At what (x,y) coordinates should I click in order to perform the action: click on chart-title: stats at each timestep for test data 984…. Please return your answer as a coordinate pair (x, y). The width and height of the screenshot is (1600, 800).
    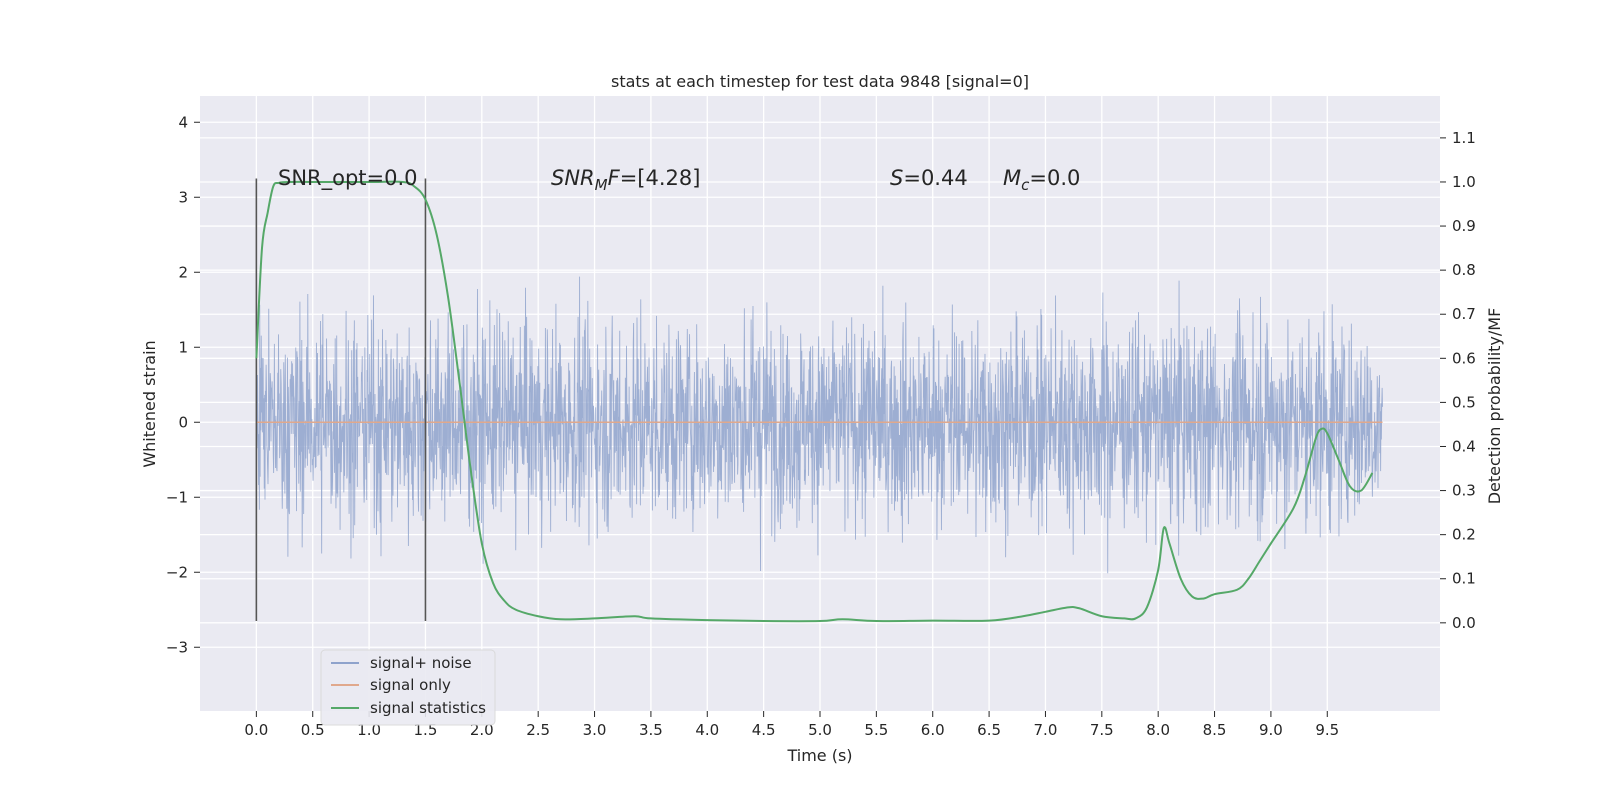
    Looking at the image, I should click on (820, 81).